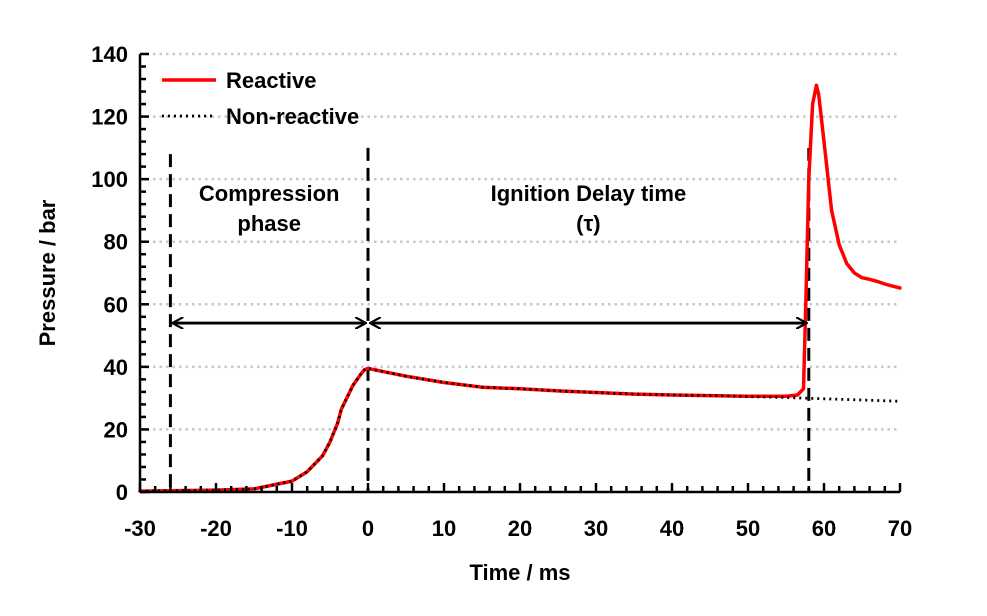  What do you see at coordinates (116, 304) in the screenshot?
I see `y-tick-label: 60` at bounding box center [116, 304].